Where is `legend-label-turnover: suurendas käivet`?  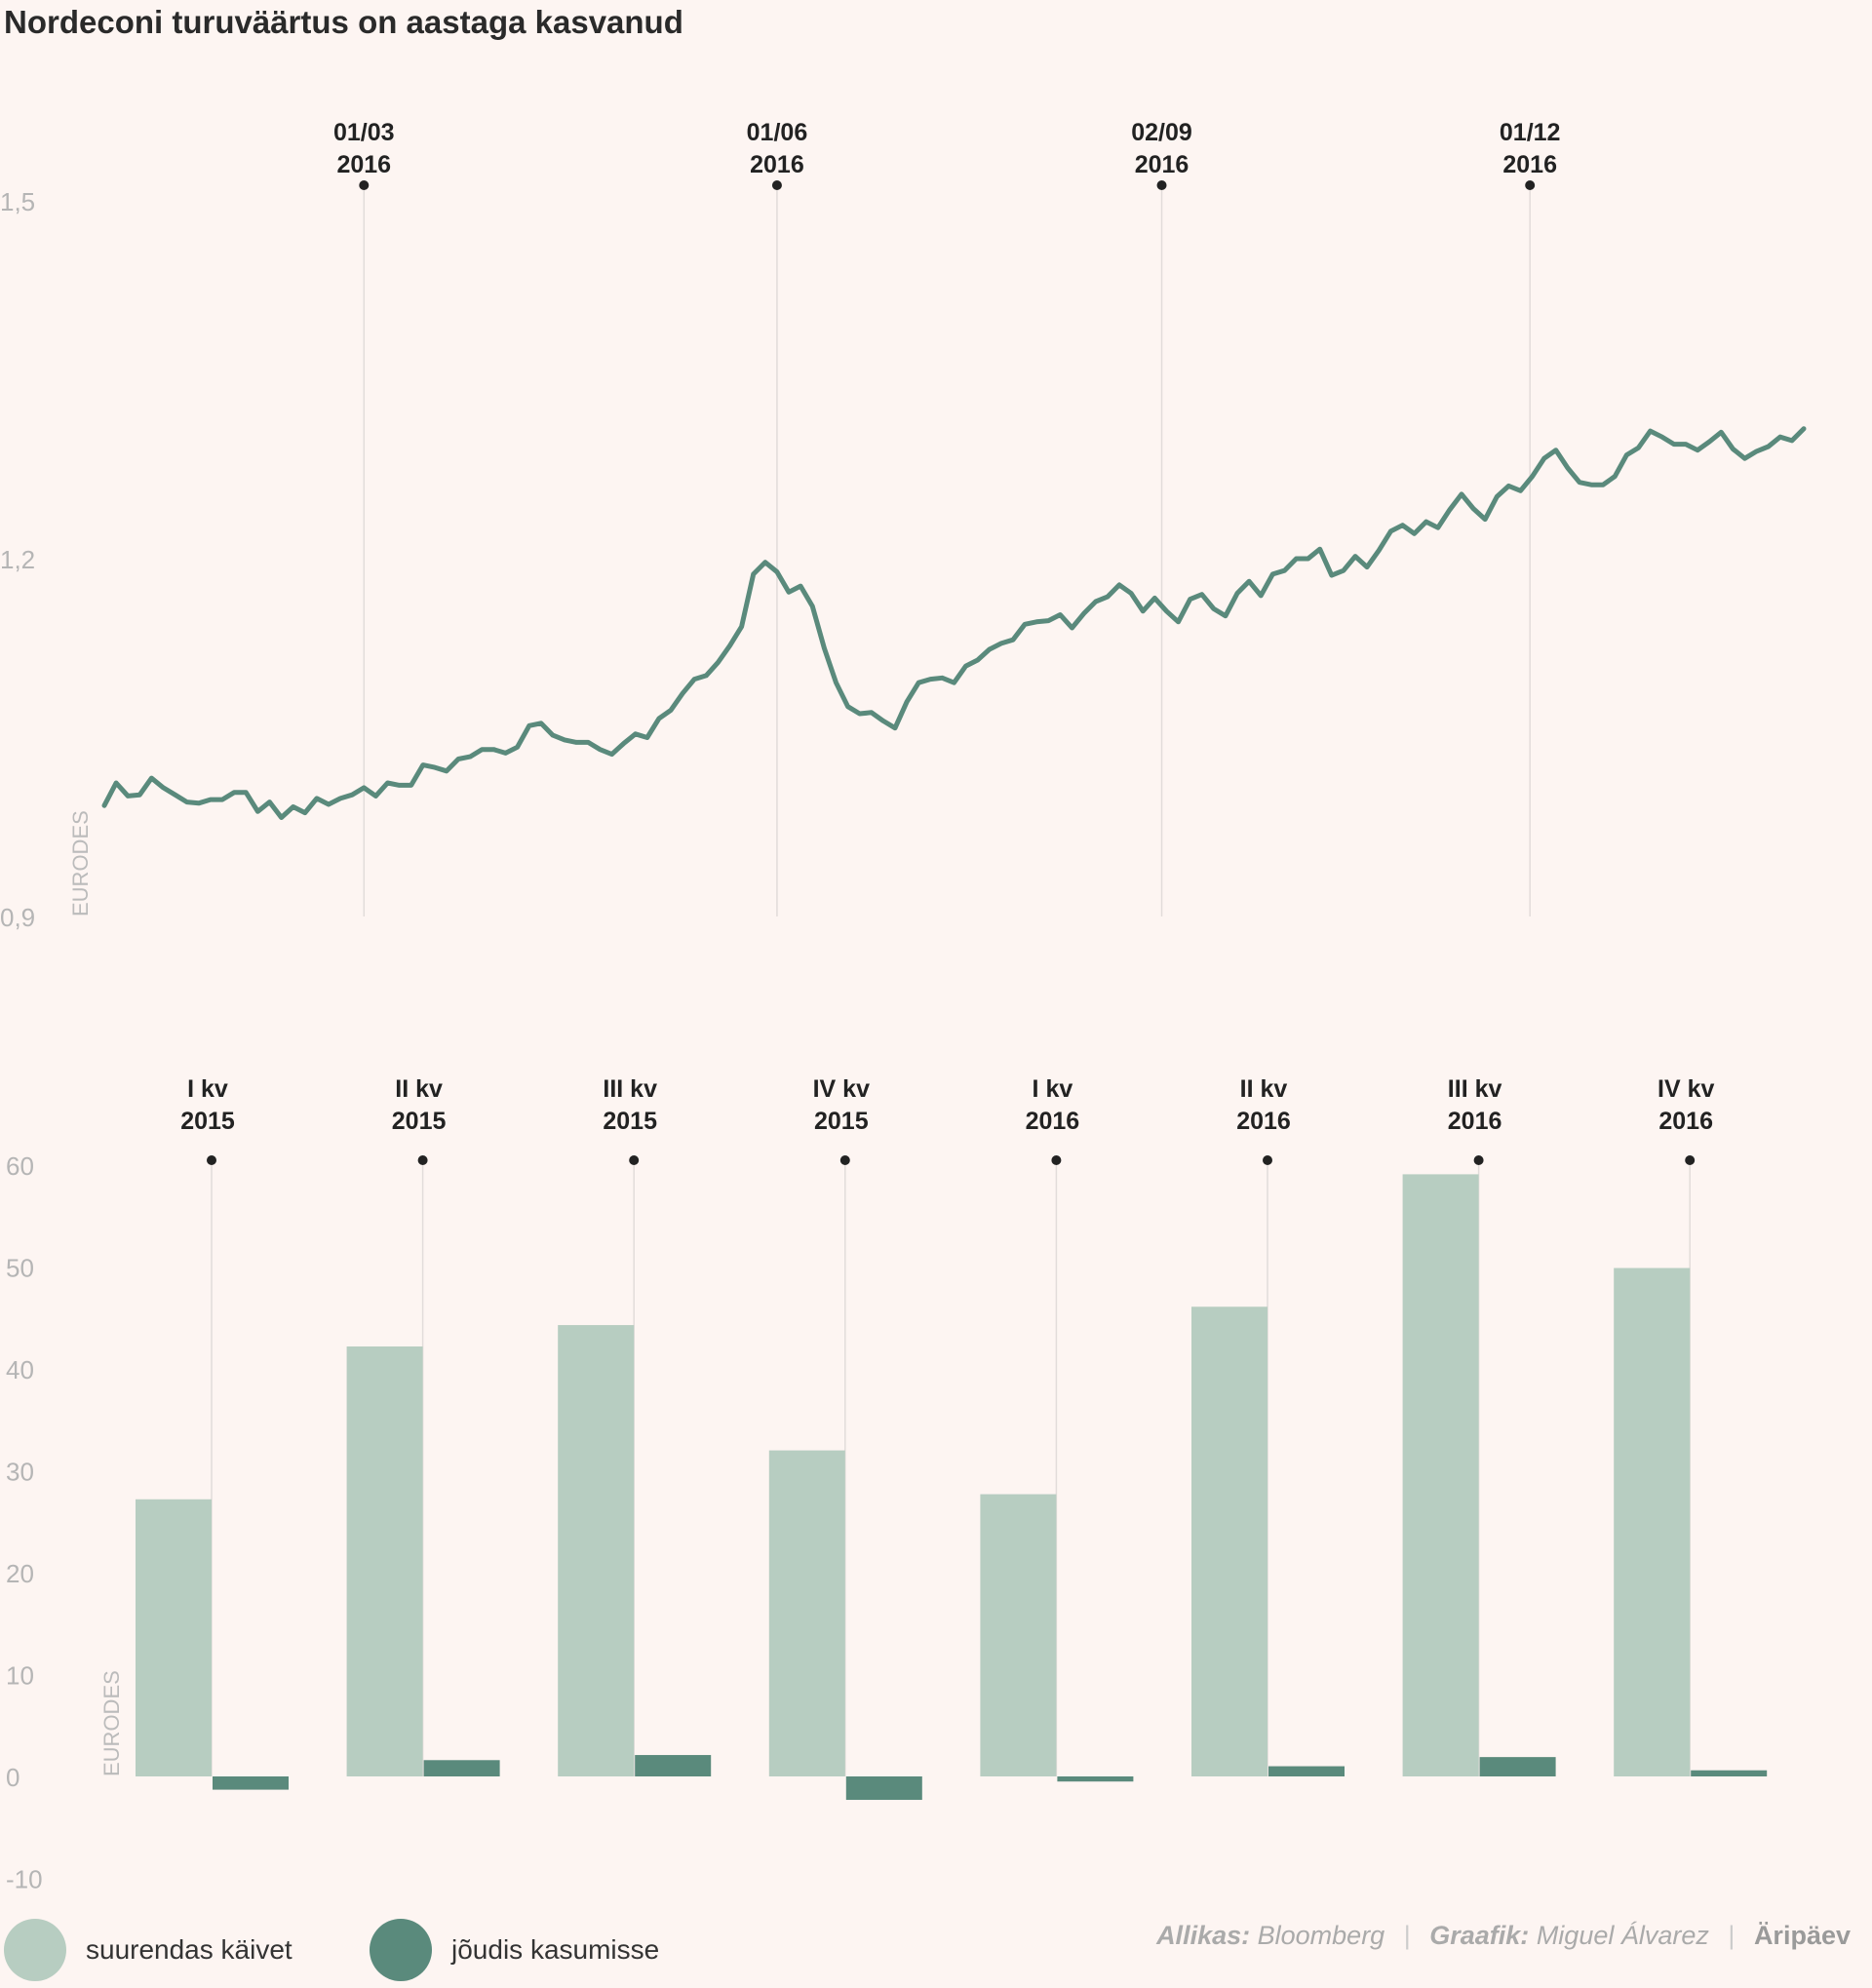
legend-label-turnover: suurendas käivet is located at coordinates (189, 1949).